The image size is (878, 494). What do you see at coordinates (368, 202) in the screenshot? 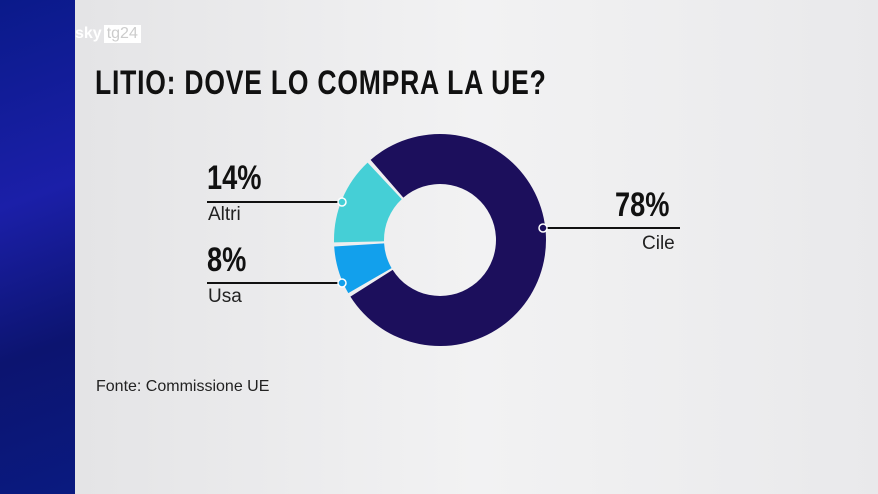
I see `slice-altri` at bounding box center [368, 202].